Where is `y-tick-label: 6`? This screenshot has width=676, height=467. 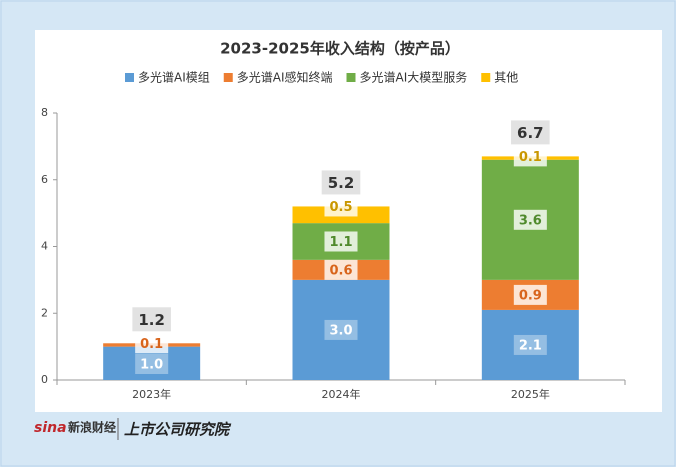 y-tick-label: 6 is located at coordinates (44, 179).